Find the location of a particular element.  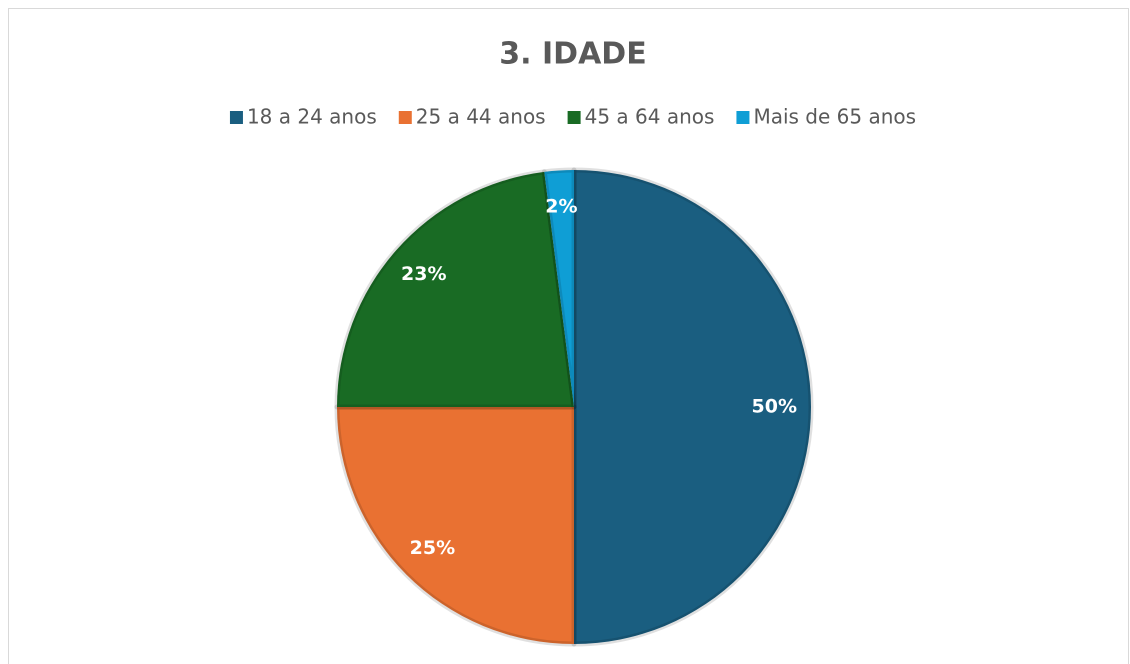

data-label: 23% is located at coordinates (423, 274).